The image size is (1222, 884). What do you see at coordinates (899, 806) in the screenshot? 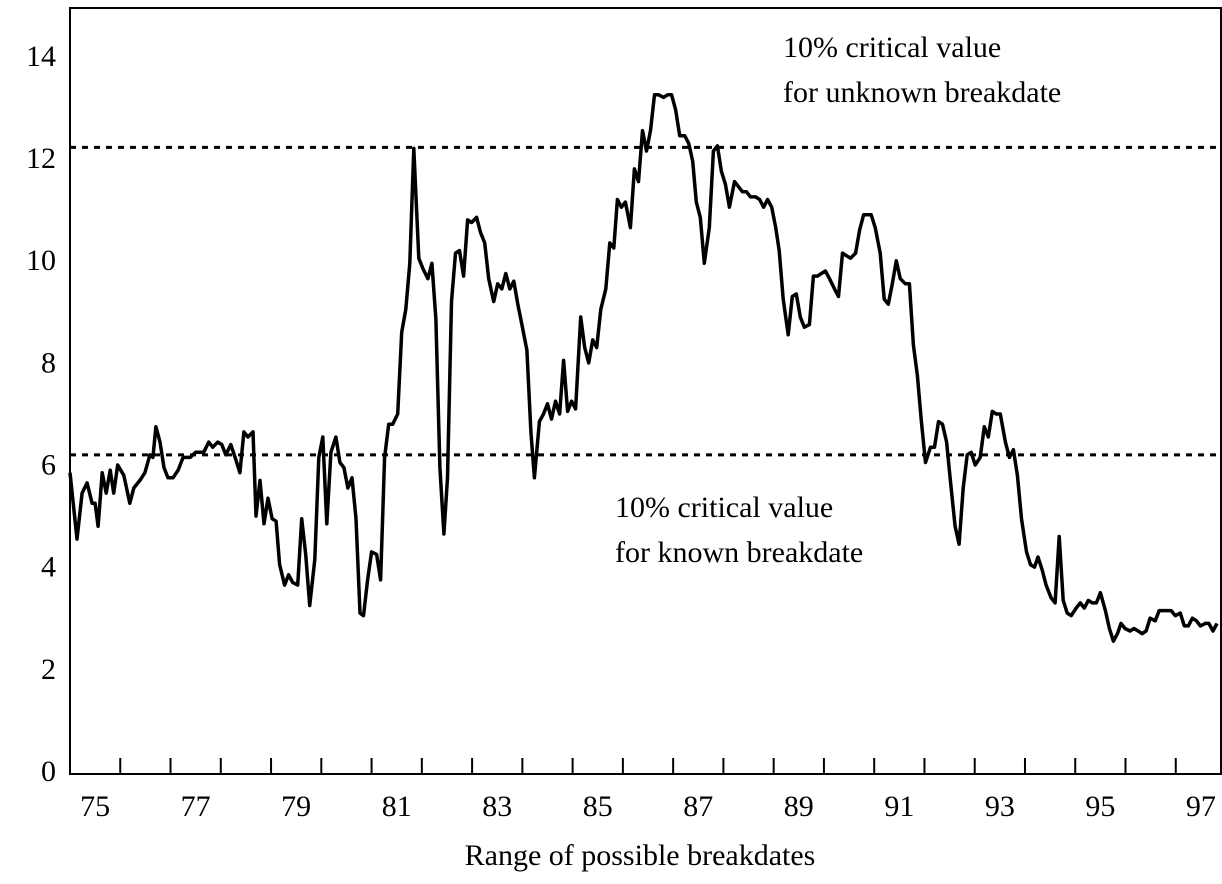
I see `x-tick-label: 91` at bounding box center [899, 806].